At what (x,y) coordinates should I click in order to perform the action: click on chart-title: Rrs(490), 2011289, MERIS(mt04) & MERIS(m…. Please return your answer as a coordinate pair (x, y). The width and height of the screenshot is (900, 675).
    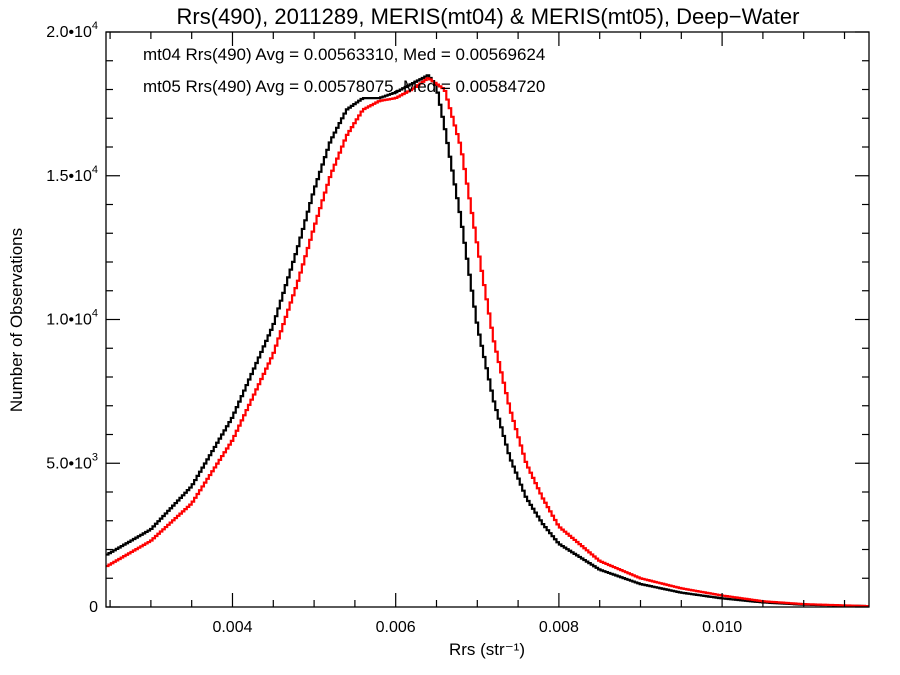
    Looking at the image, I should click on (488, 16).